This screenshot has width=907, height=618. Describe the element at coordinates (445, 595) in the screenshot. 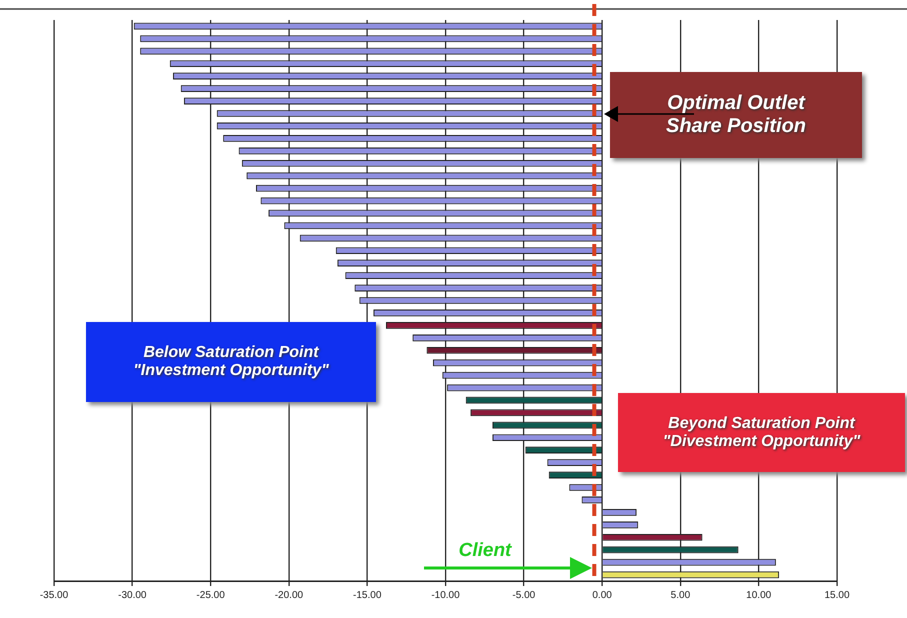

I see `x-tick-label: -10.00` at that location.